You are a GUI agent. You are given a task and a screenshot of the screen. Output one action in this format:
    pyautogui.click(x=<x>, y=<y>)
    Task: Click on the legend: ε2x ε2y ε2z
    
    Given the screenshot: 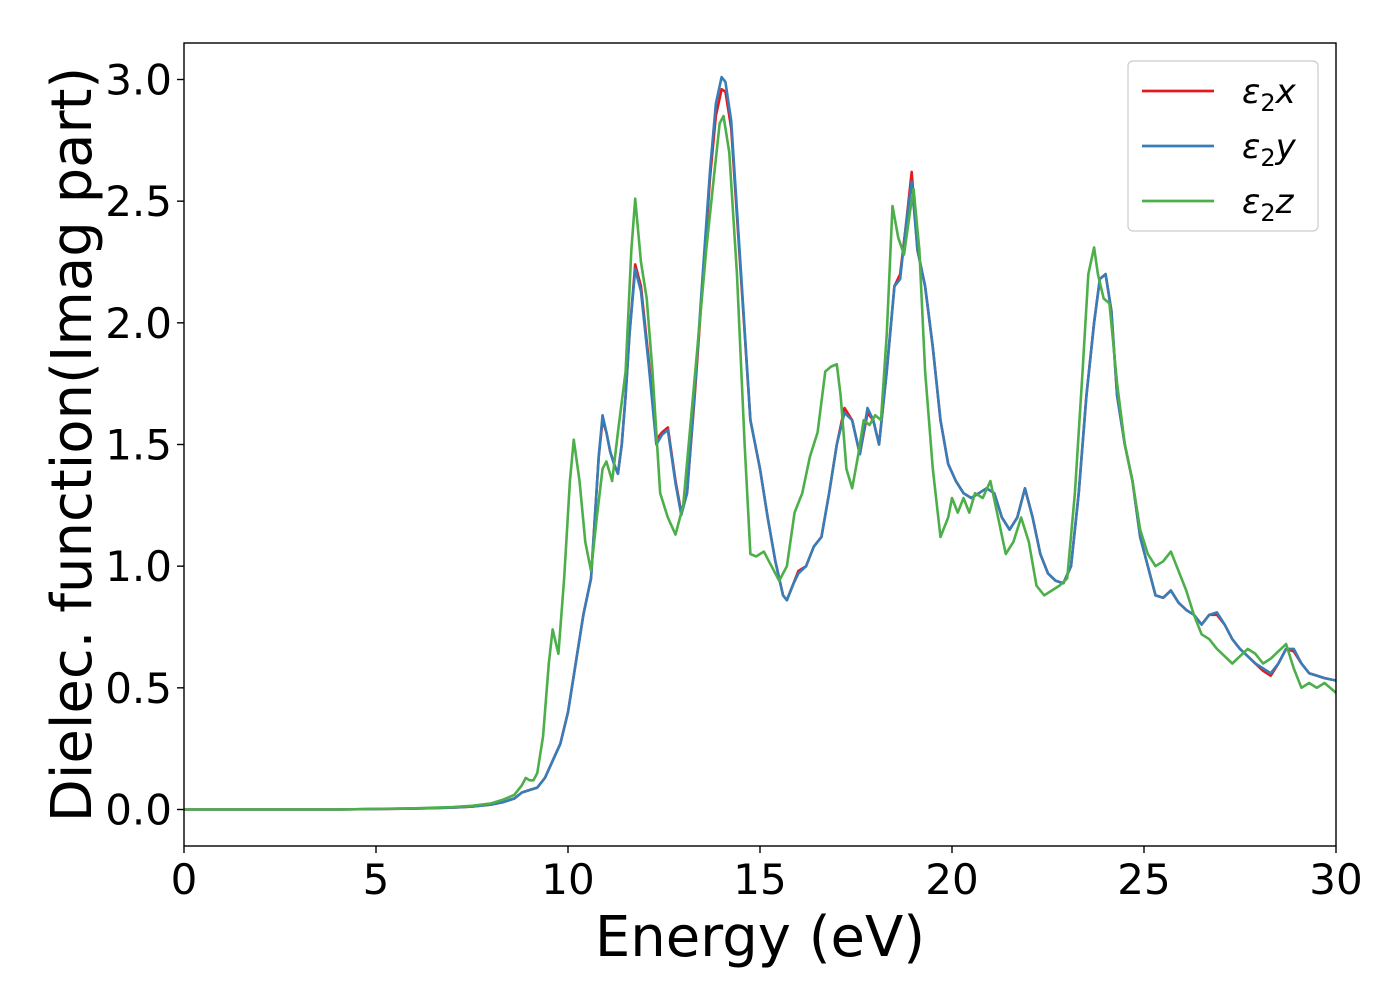 What is the action you would take?
    pyautogui.click(x=1223, y=146)
    